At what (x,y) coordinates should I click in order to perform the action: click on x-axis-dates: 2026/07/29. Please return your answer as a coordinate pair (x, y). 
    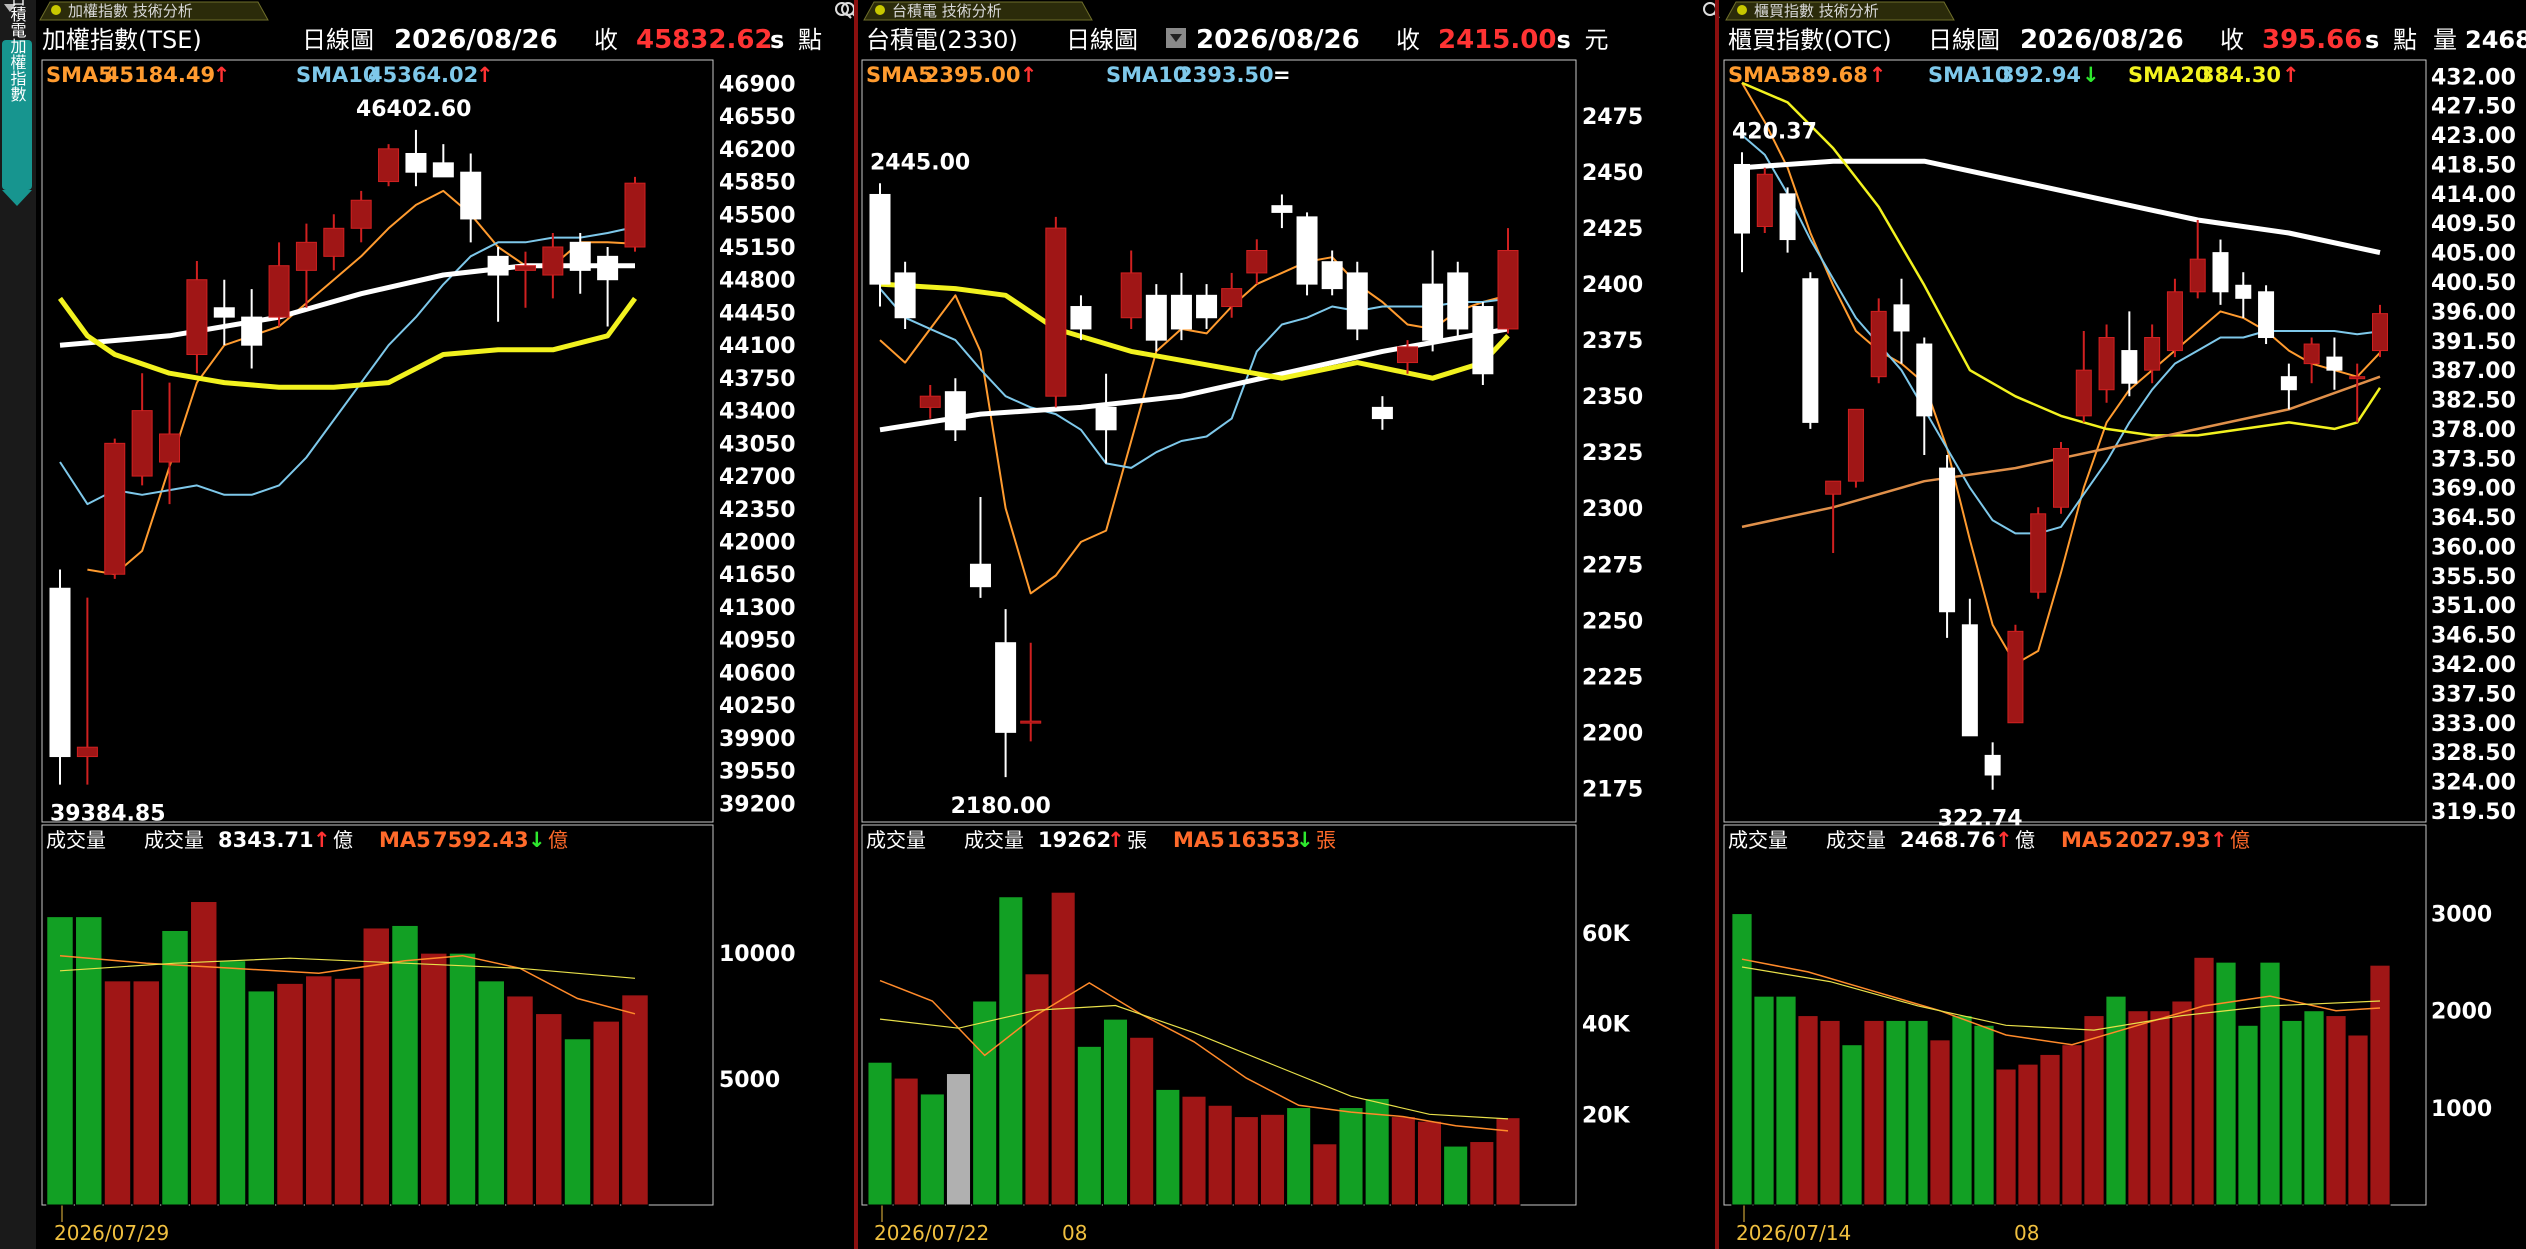
    Looking at the image, I should click on (111, 1225).